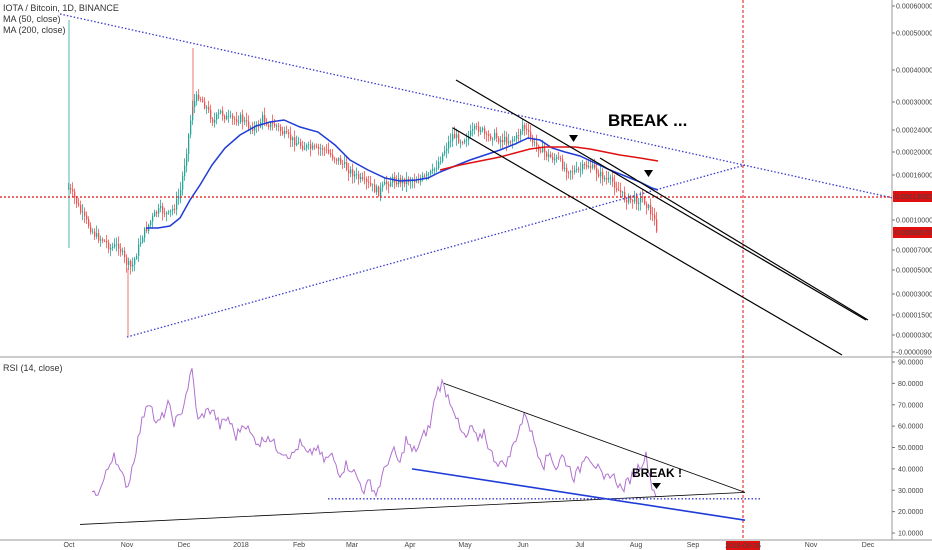 The width and height of the screenshot is (932, 550). I want to click on price-tick-label: 0.00050000, so click(914, 34).